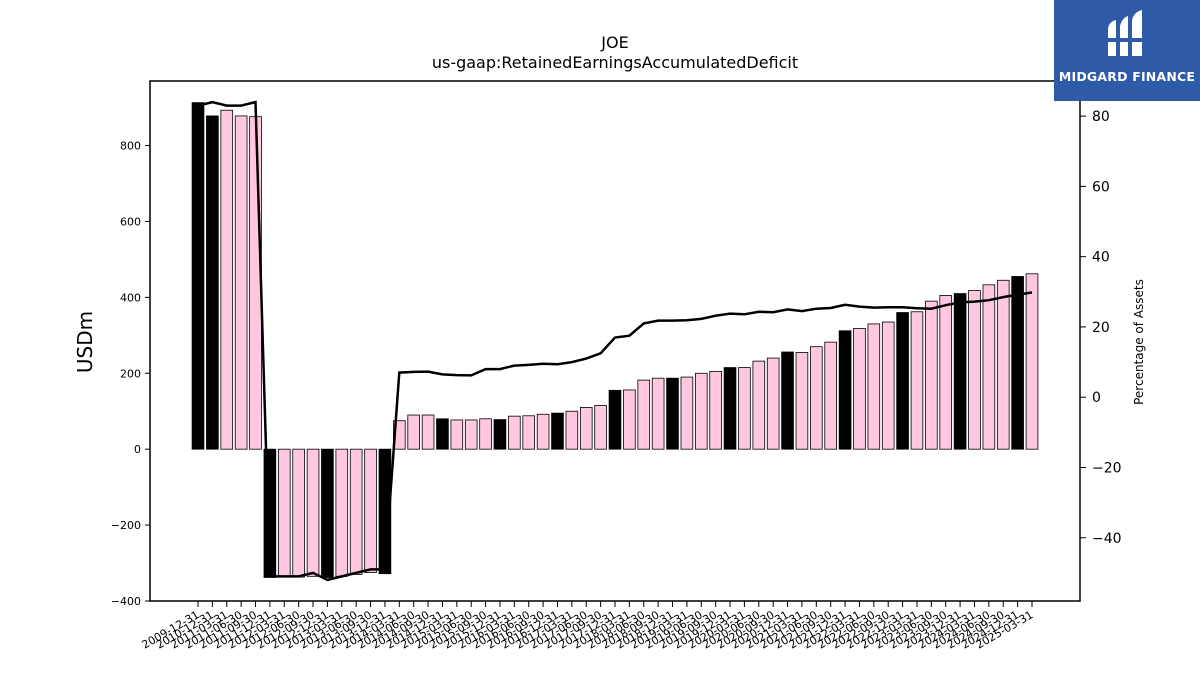 This screenshot has width=1200, height=675. Describe the element at coordinates (1101, 187) in the screenshot. I see `y2-tick-label: 60` at that location.